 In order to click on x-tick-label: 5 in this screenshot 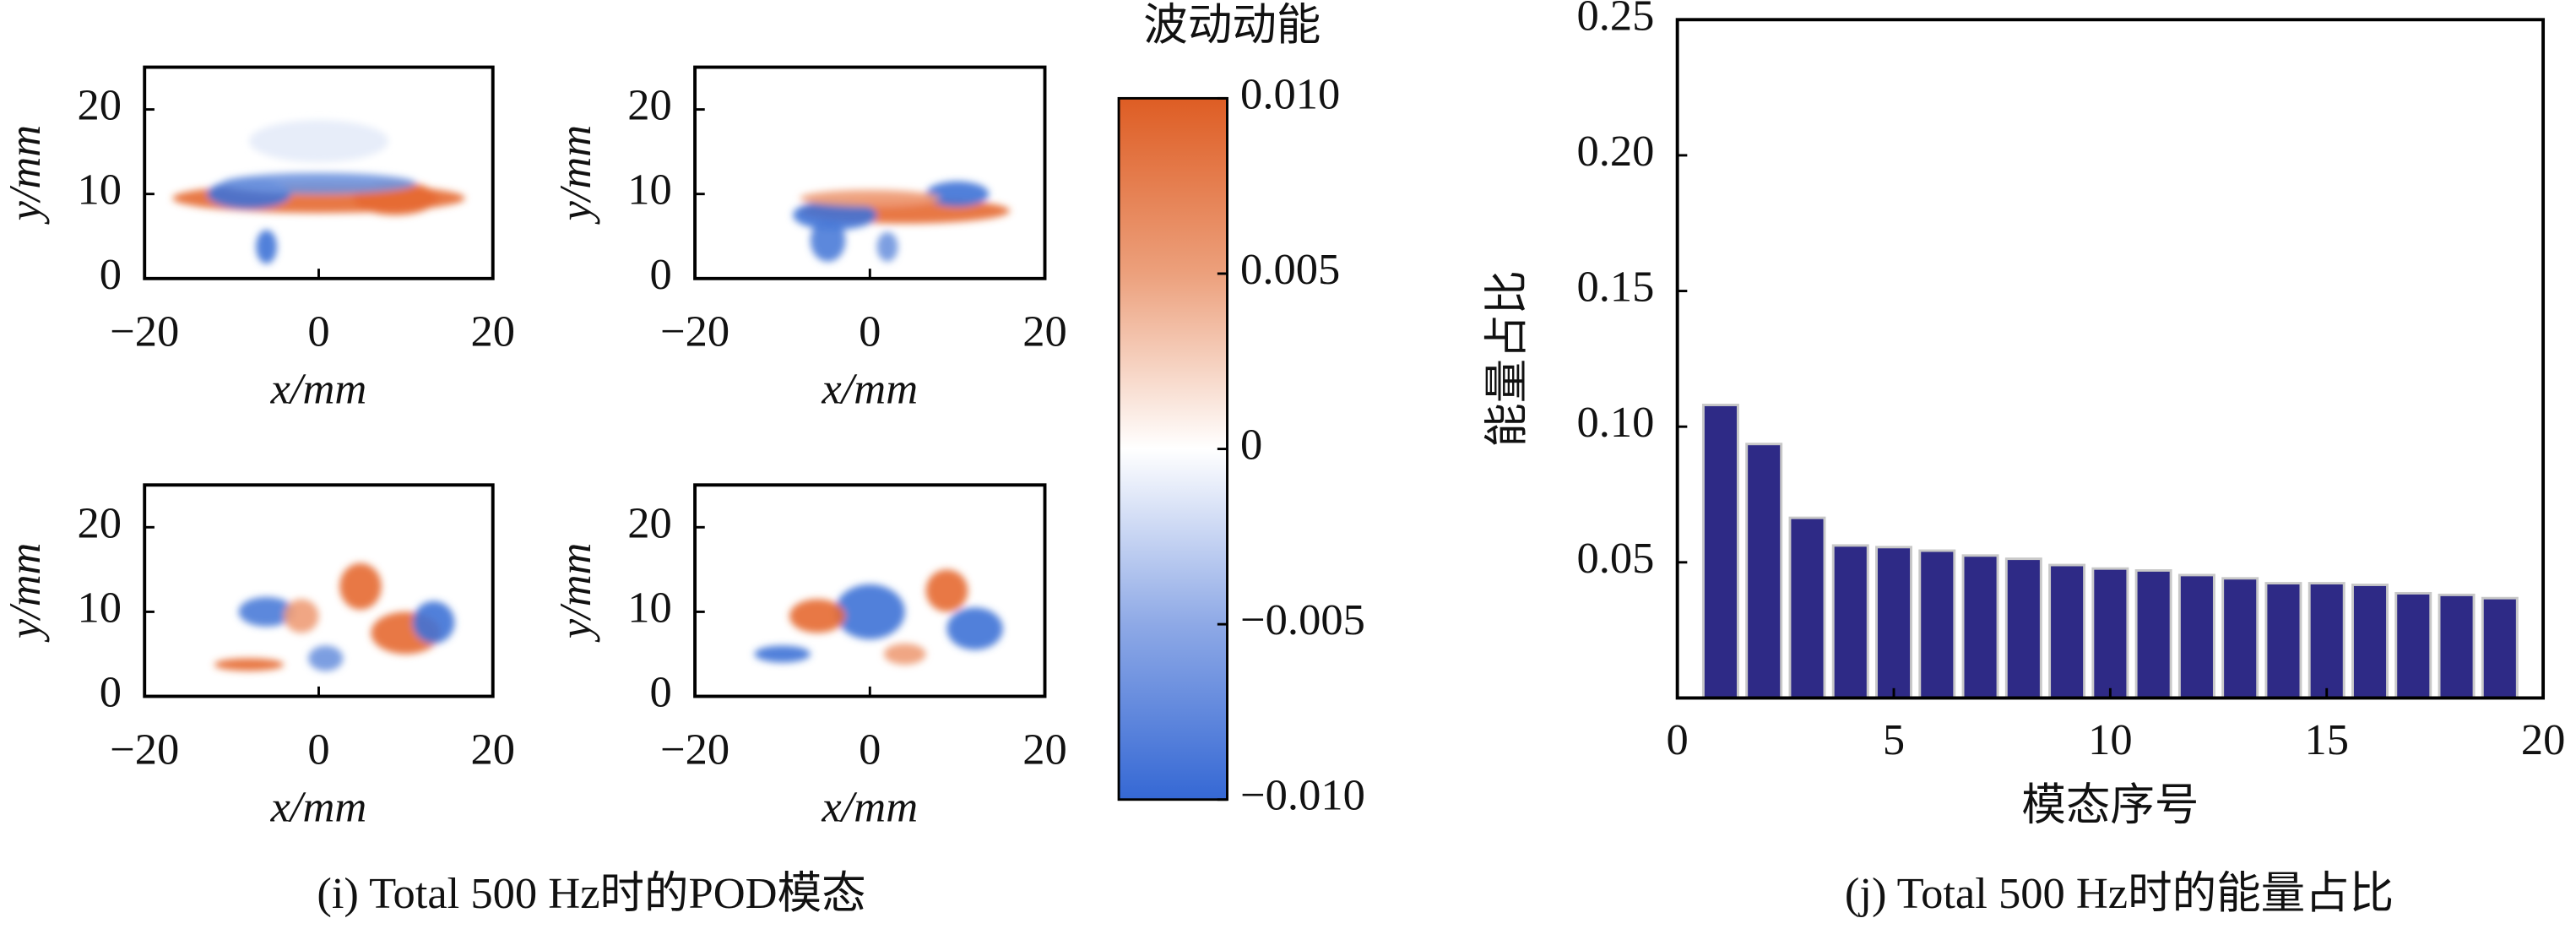, I will do `click(1894, 739)`.